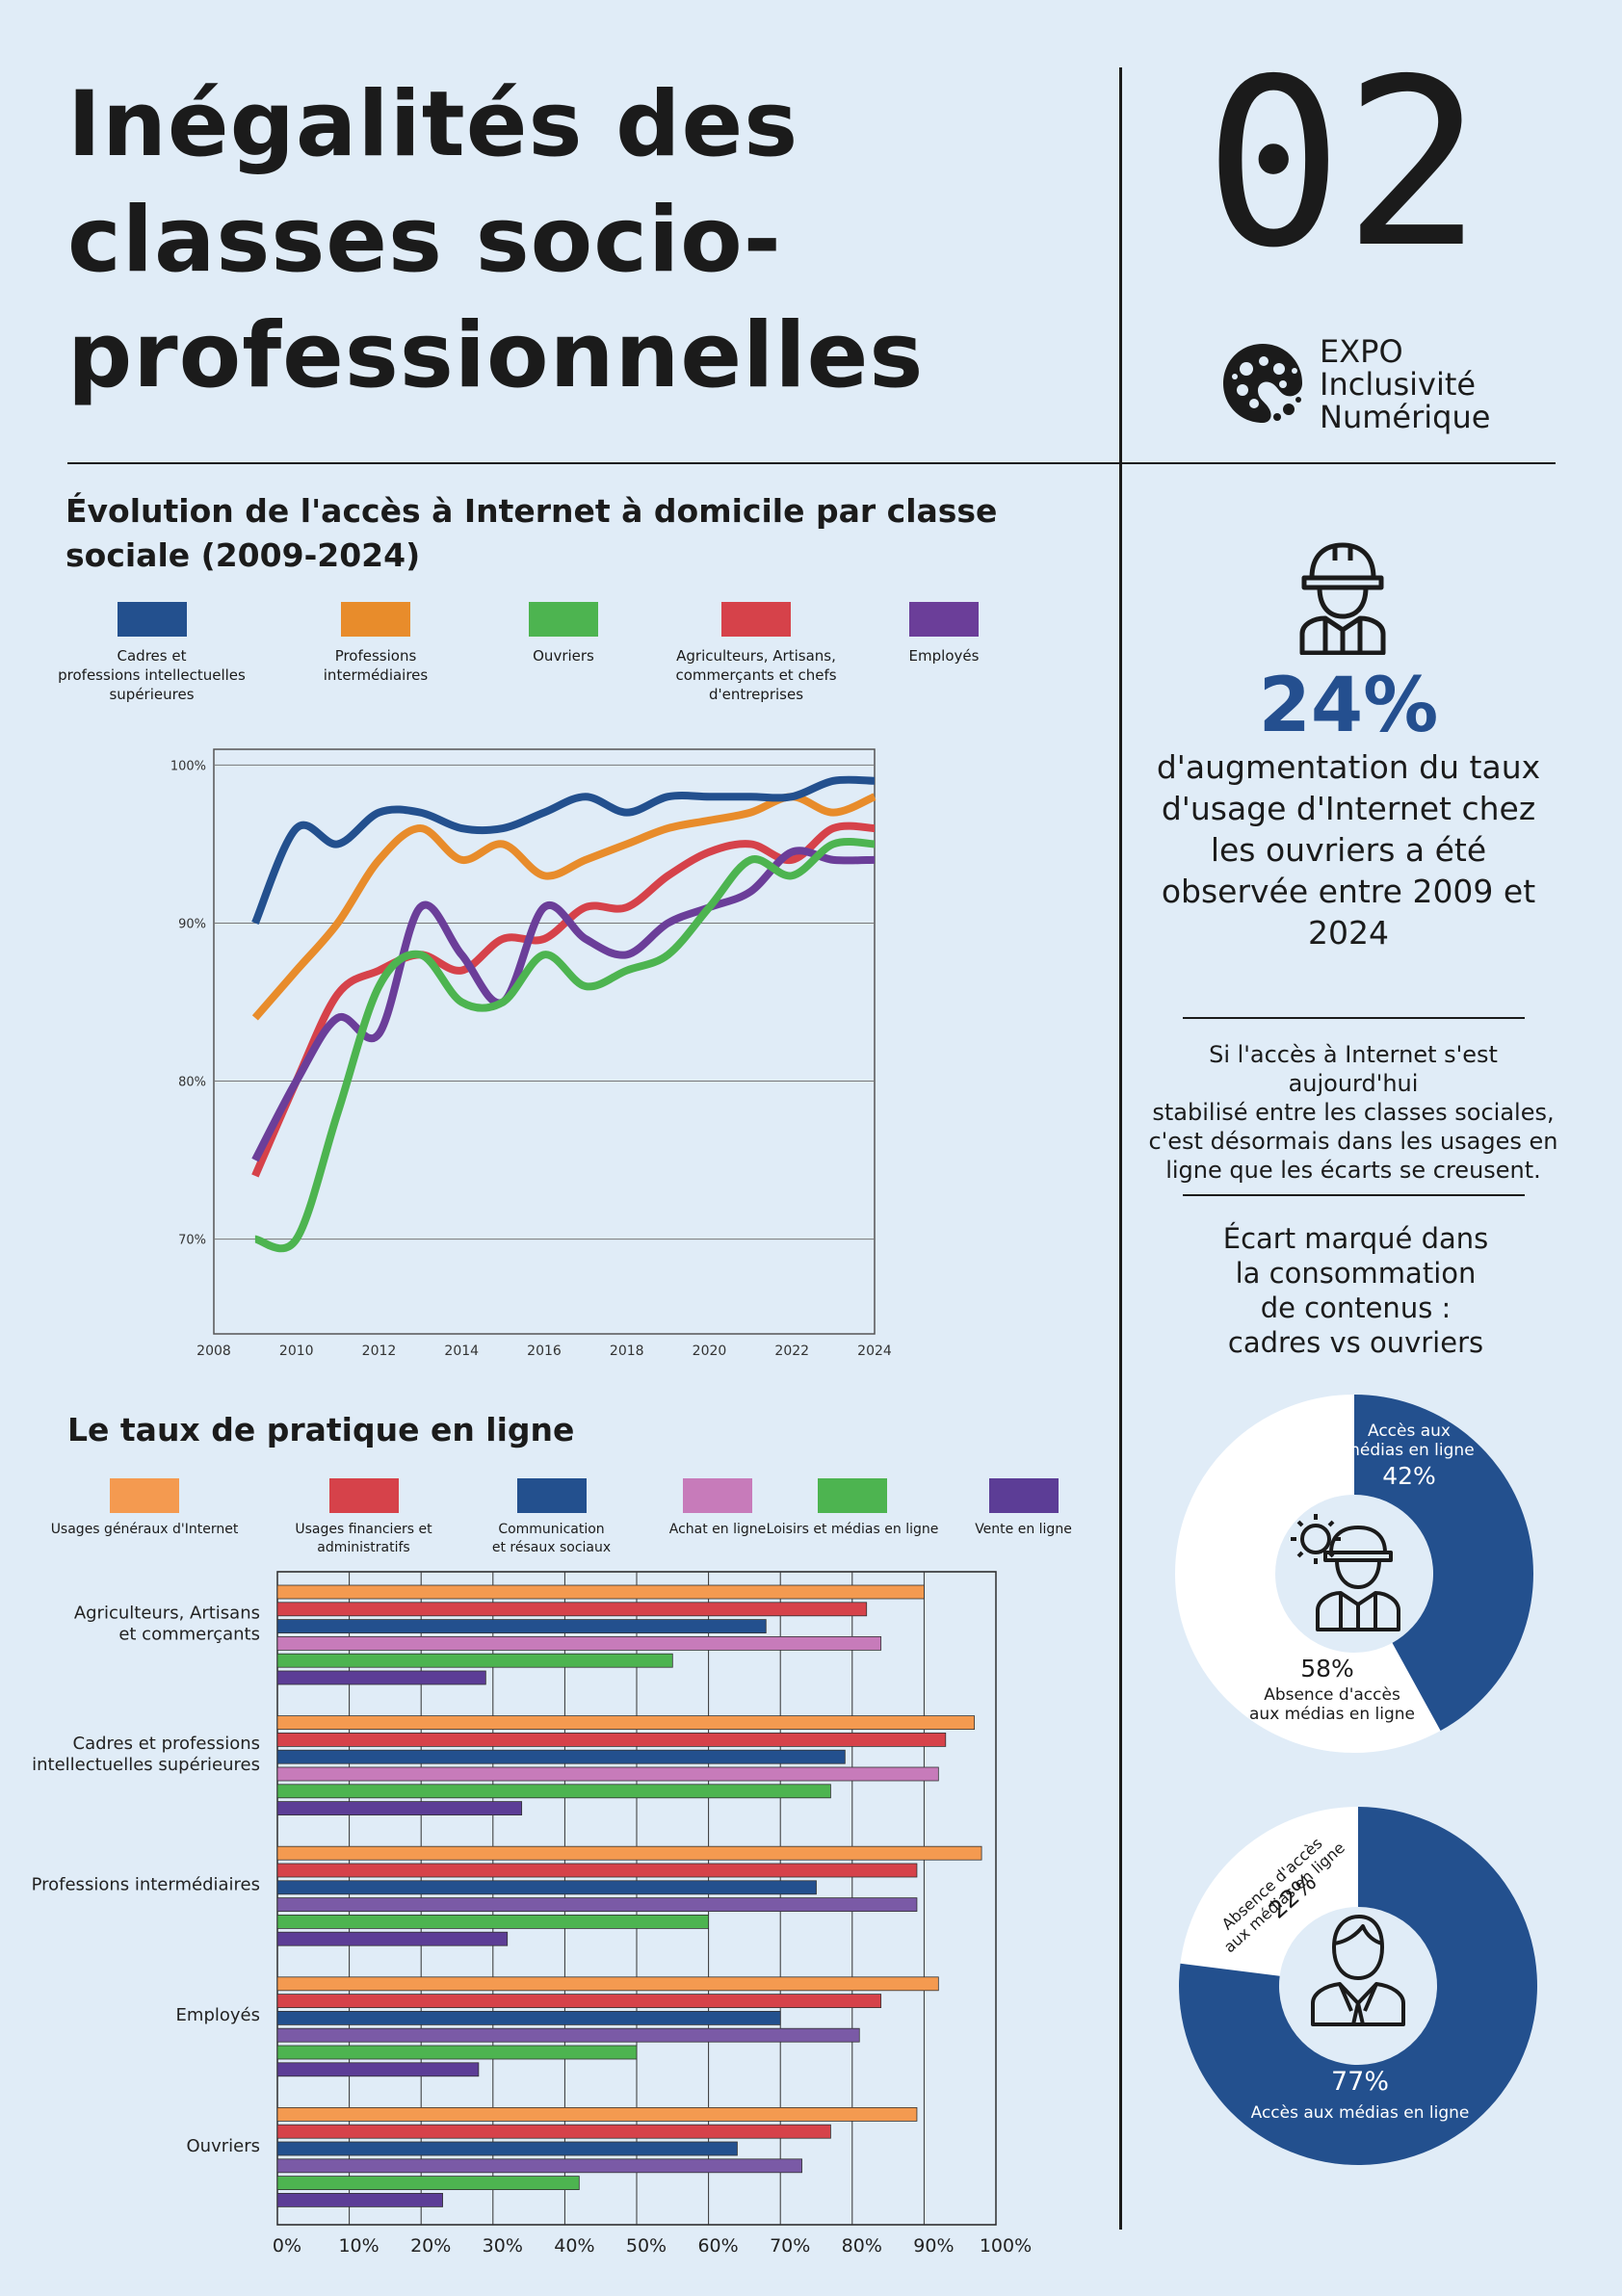  I want to click on separator-line, so click(1354, 1195).